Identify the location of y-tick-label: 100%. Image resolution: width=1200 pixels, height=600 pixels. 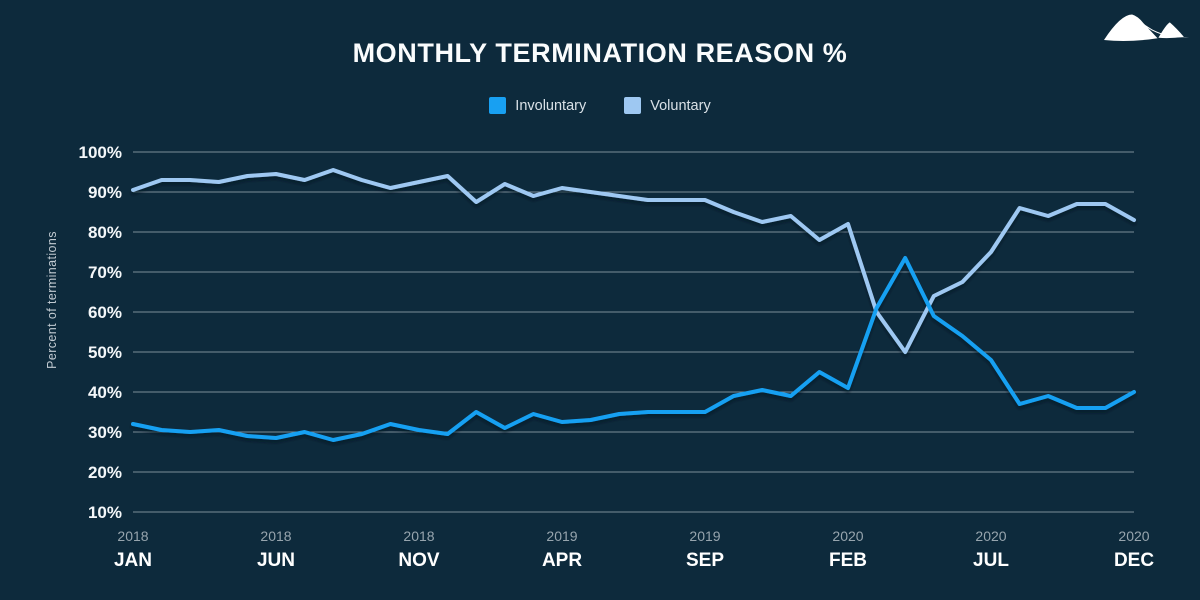
(100, 152).